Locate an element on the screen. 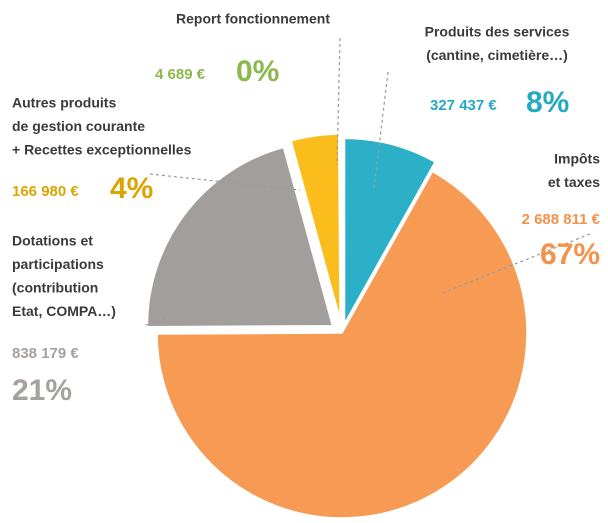  percent-label: 21% is located at coordinates (42, 390).